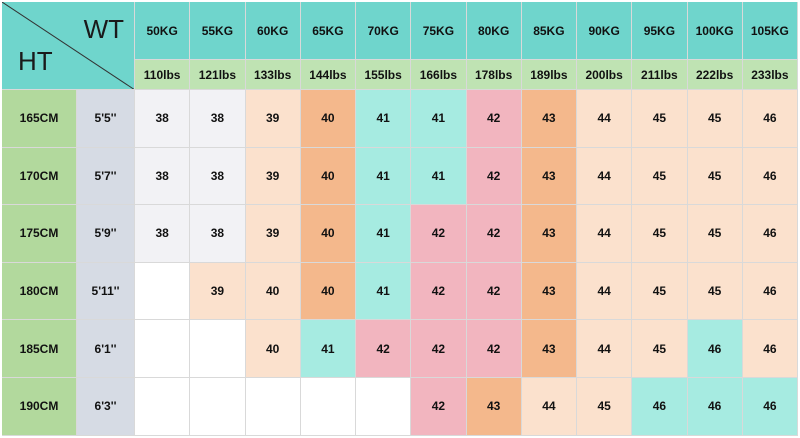  What do you see at coordinates (68, 45) in the screenshot?
I see `corner-diagonal-line` at bounding box center [68, 45].